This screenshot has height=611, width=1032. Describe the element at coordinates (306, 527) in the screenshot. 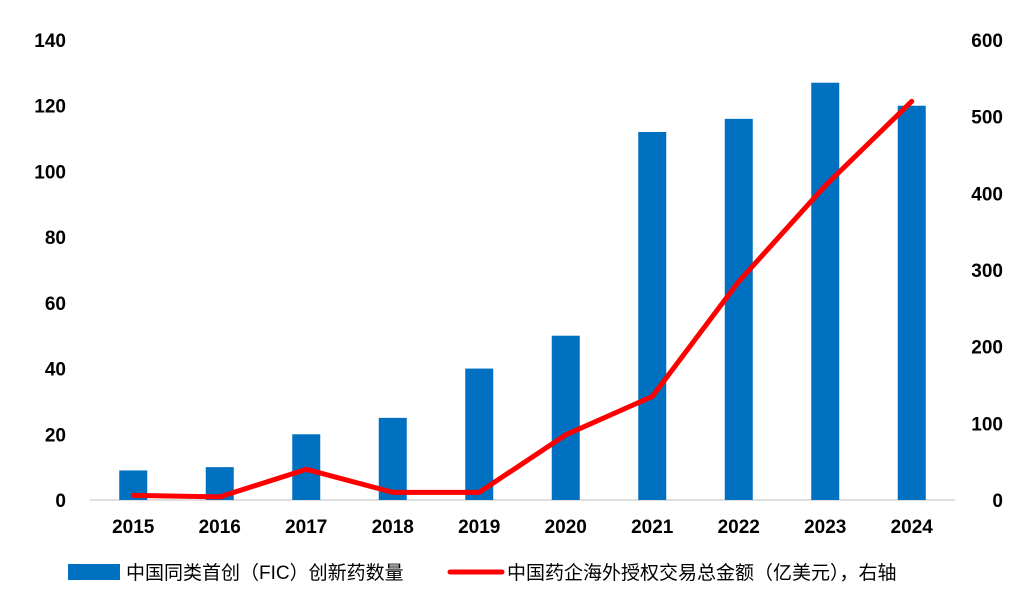

I see `x-axis-tick-label: 2017` at that location.